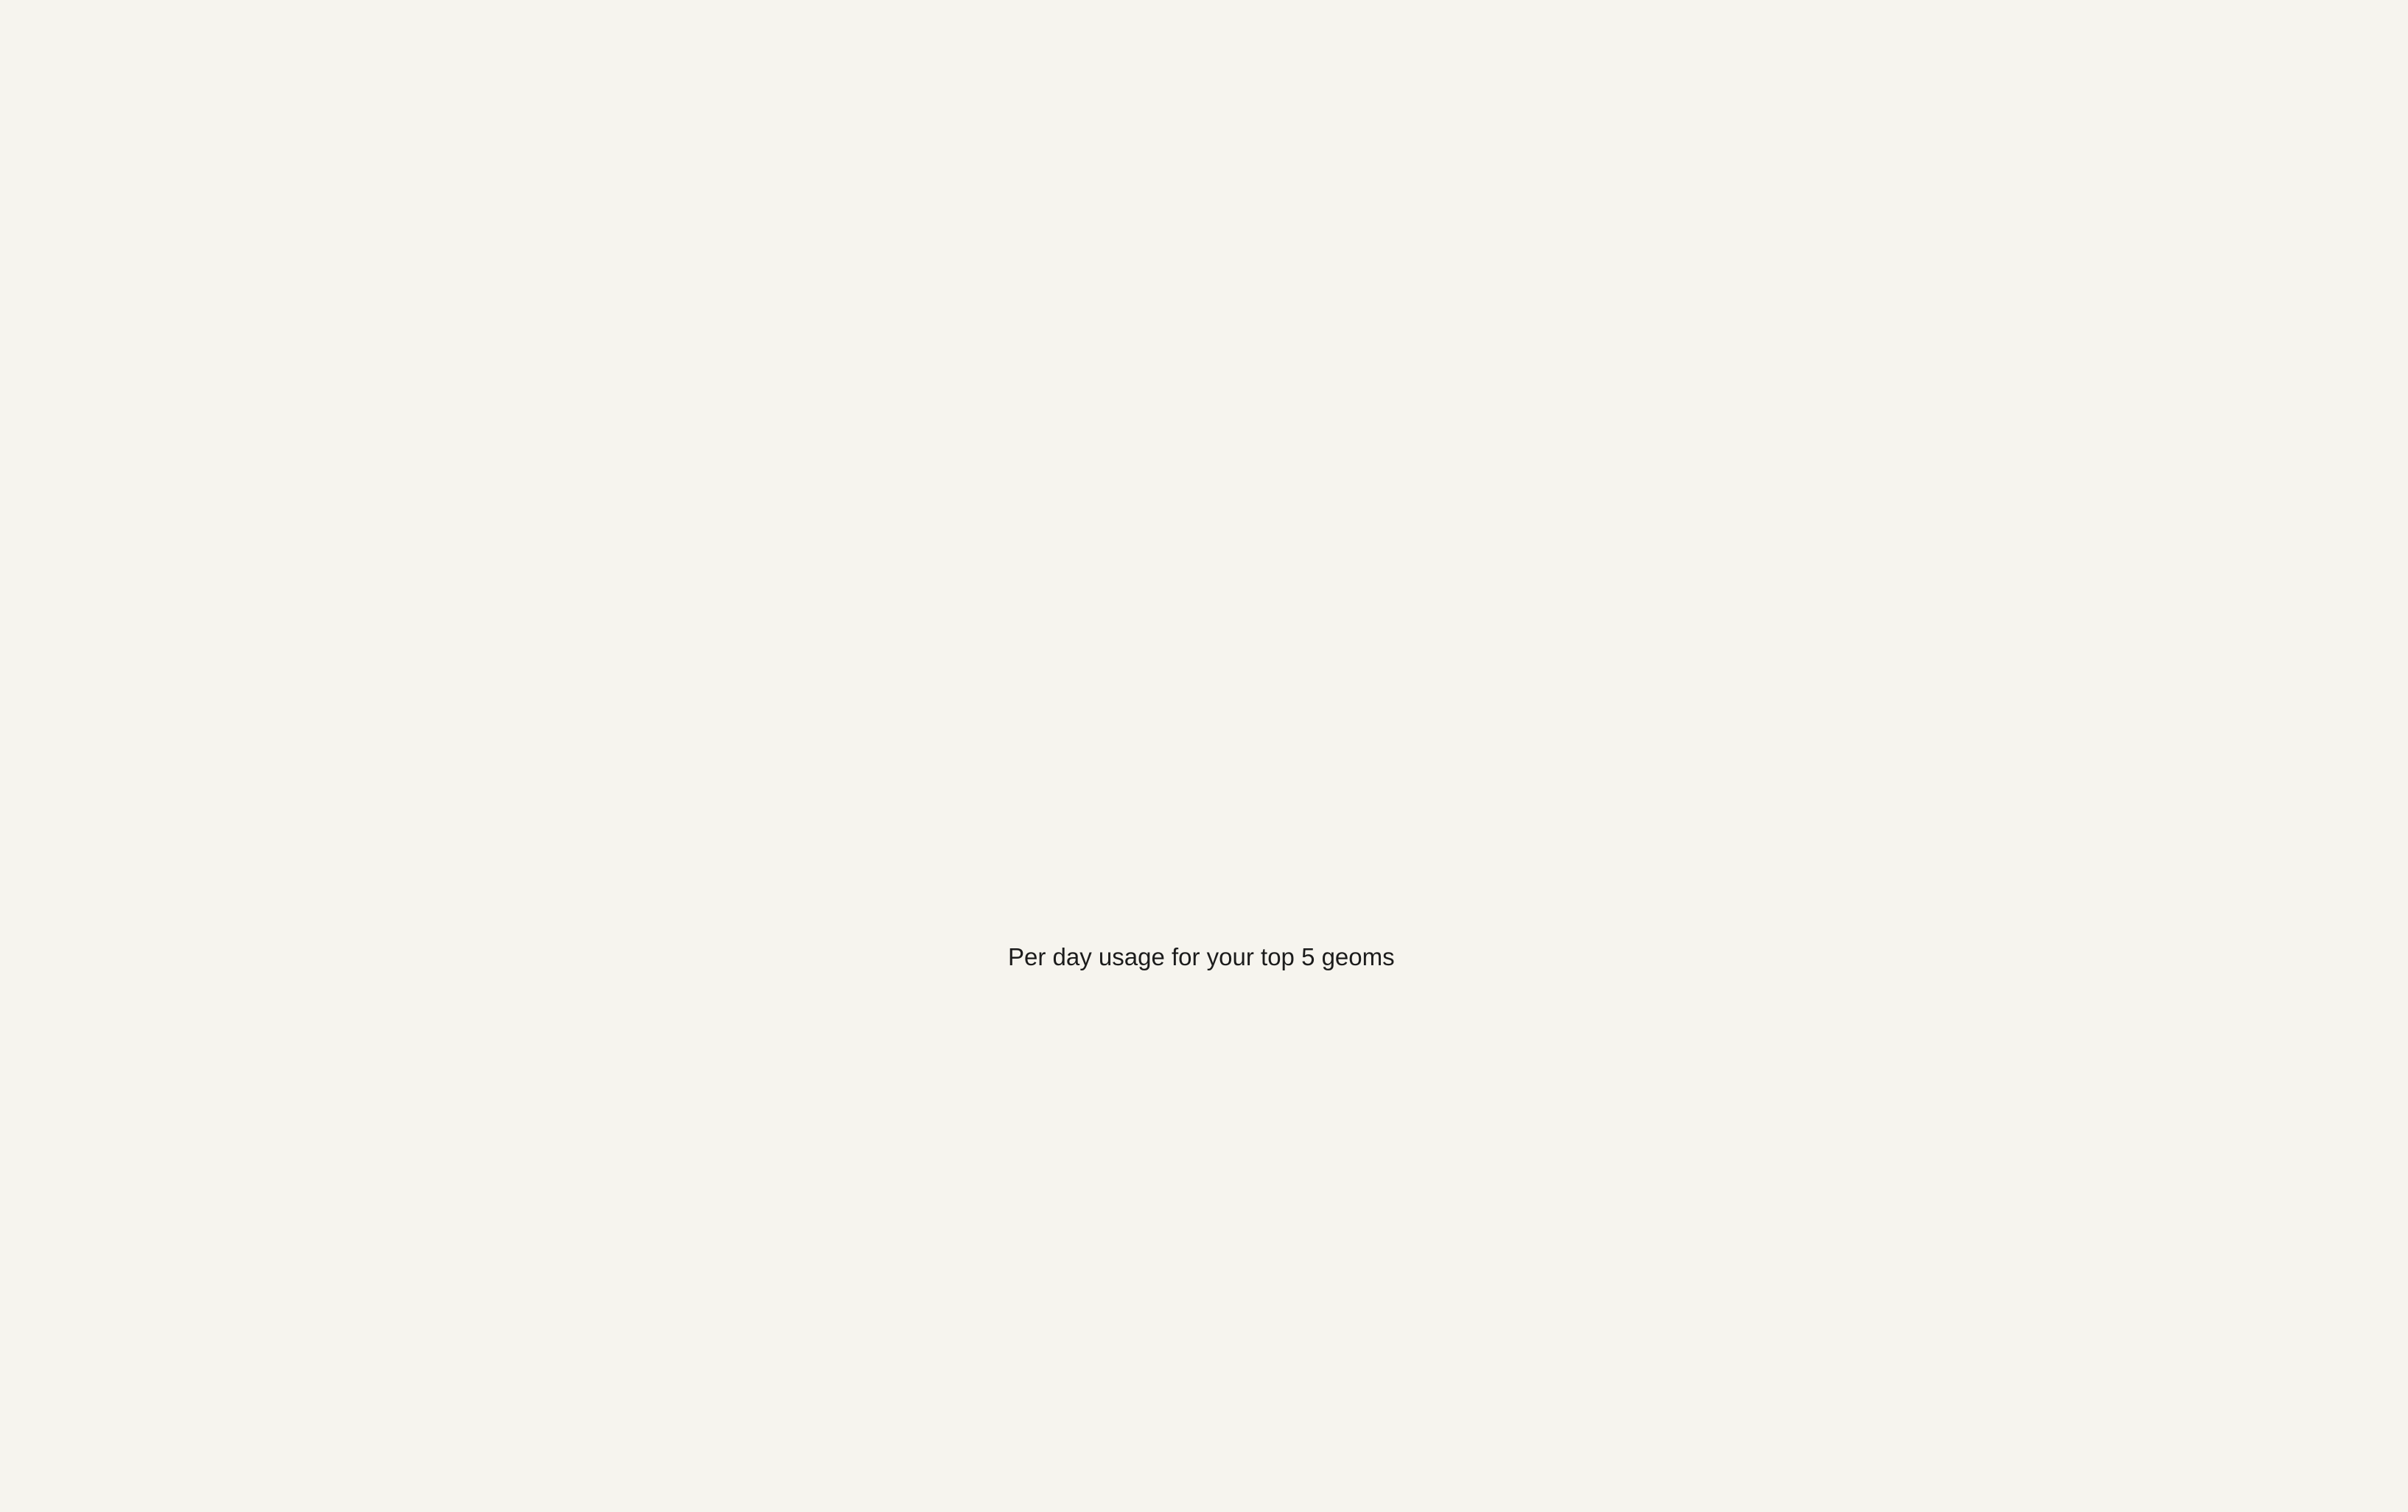 This screenshot has height=1512, width=2408. I want to click on geom-venn-diagram, so click(2103, 1249).